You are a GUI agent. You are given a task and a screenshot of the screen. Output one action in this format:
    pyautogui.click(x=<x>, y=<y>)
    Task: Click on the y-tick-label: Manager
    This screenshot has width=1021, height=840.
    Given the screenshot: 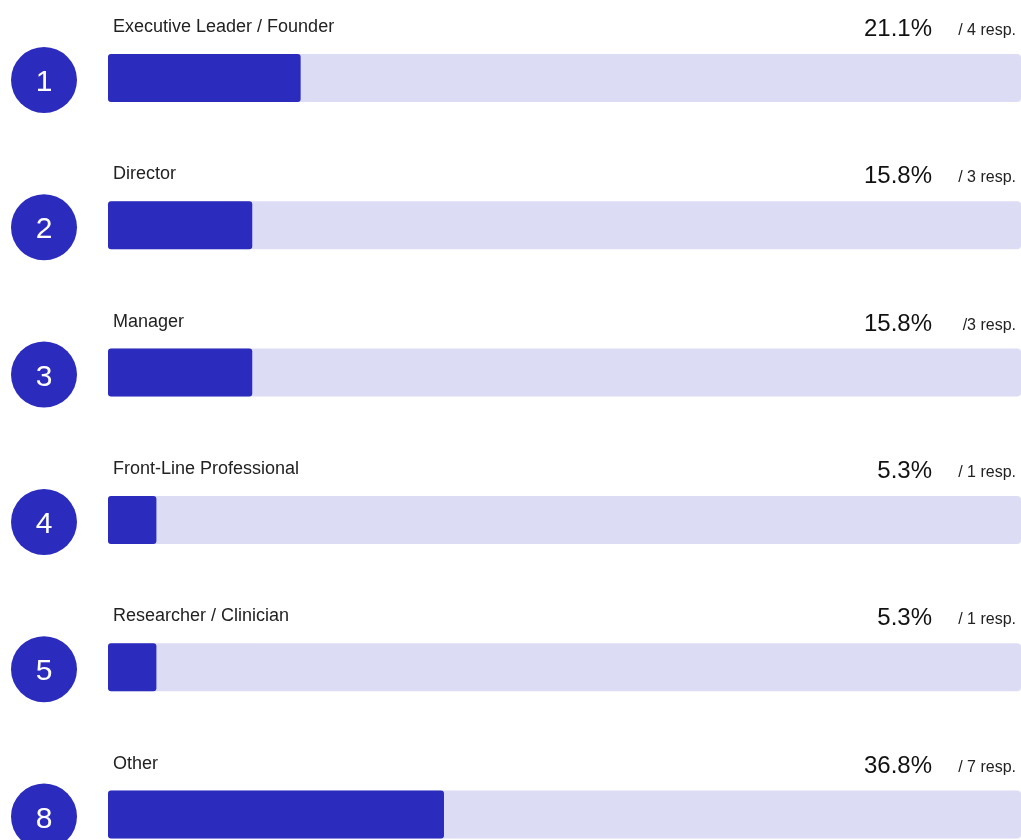 What is the action you would take?
    pyautogui.click(x=149, y=320)
    